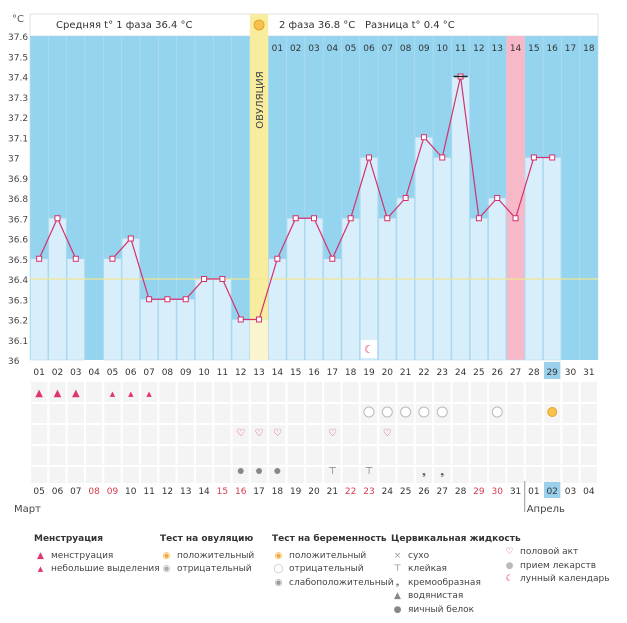 Image resolution: width=627 pixels, height=623 pixels. Describe the element at coordinates (168, 373) in the screenshot. I see `date-label: 08` at that location.